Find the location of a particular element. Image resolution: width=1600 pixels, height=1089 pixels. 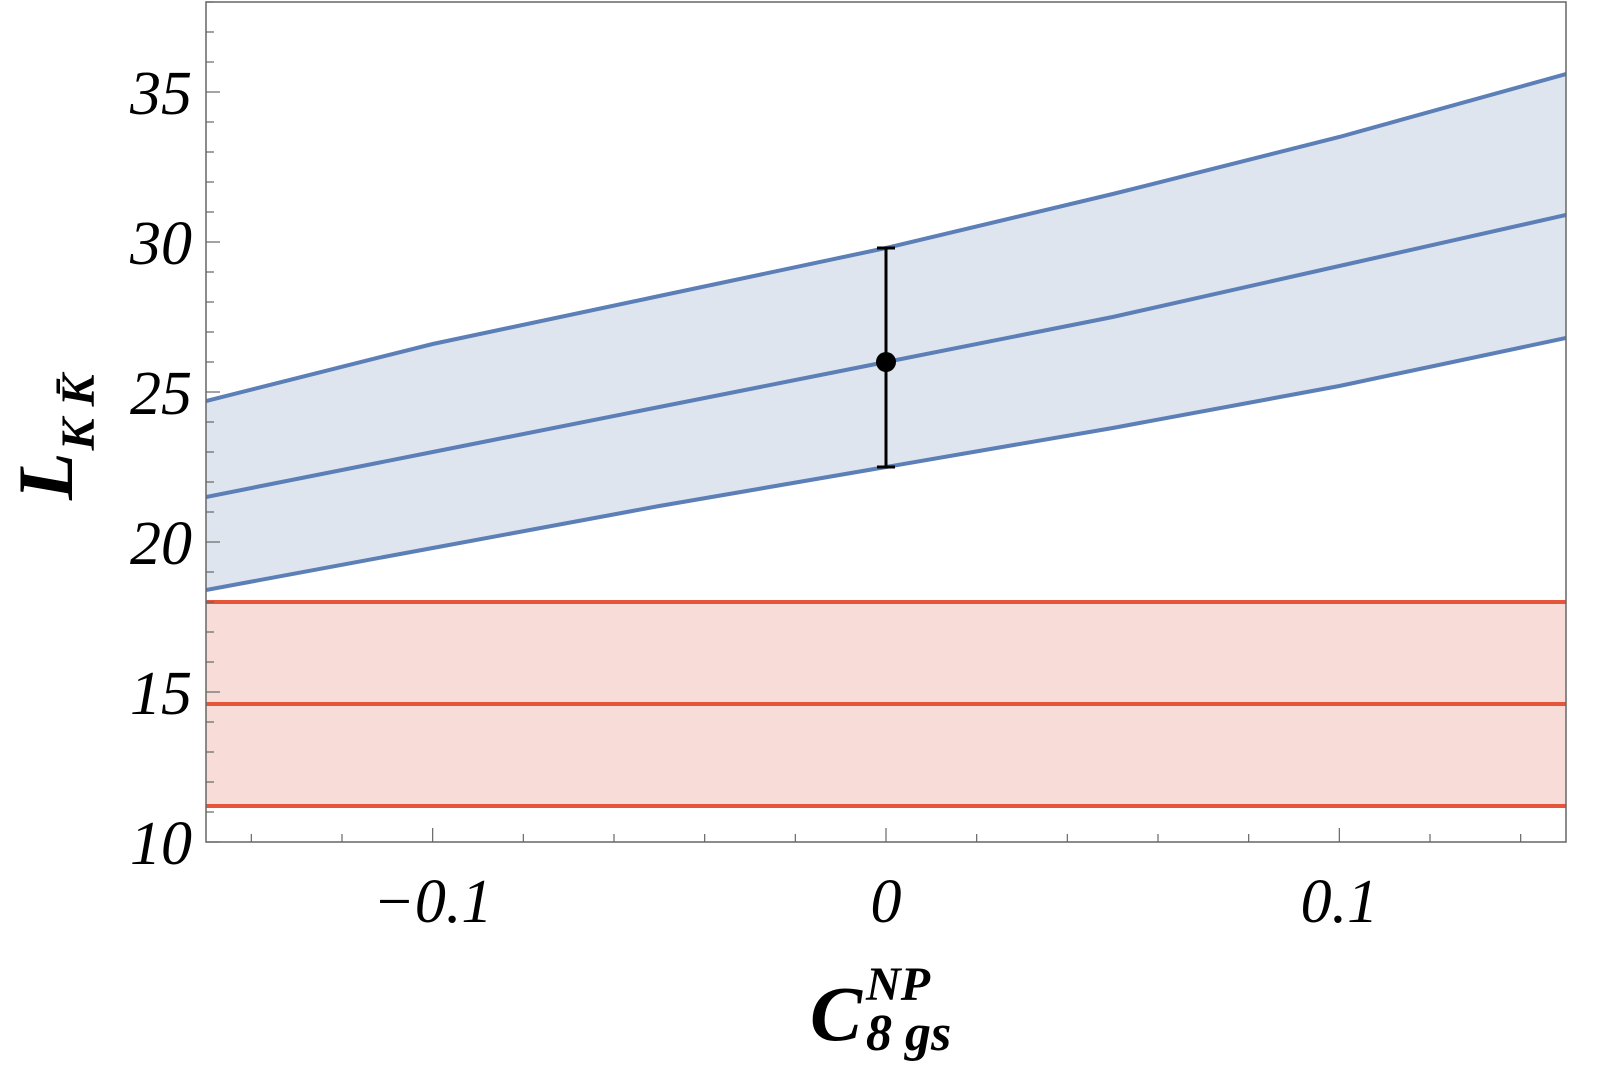

x-axis-title-sup: NP is located at coordinates (898, 984).